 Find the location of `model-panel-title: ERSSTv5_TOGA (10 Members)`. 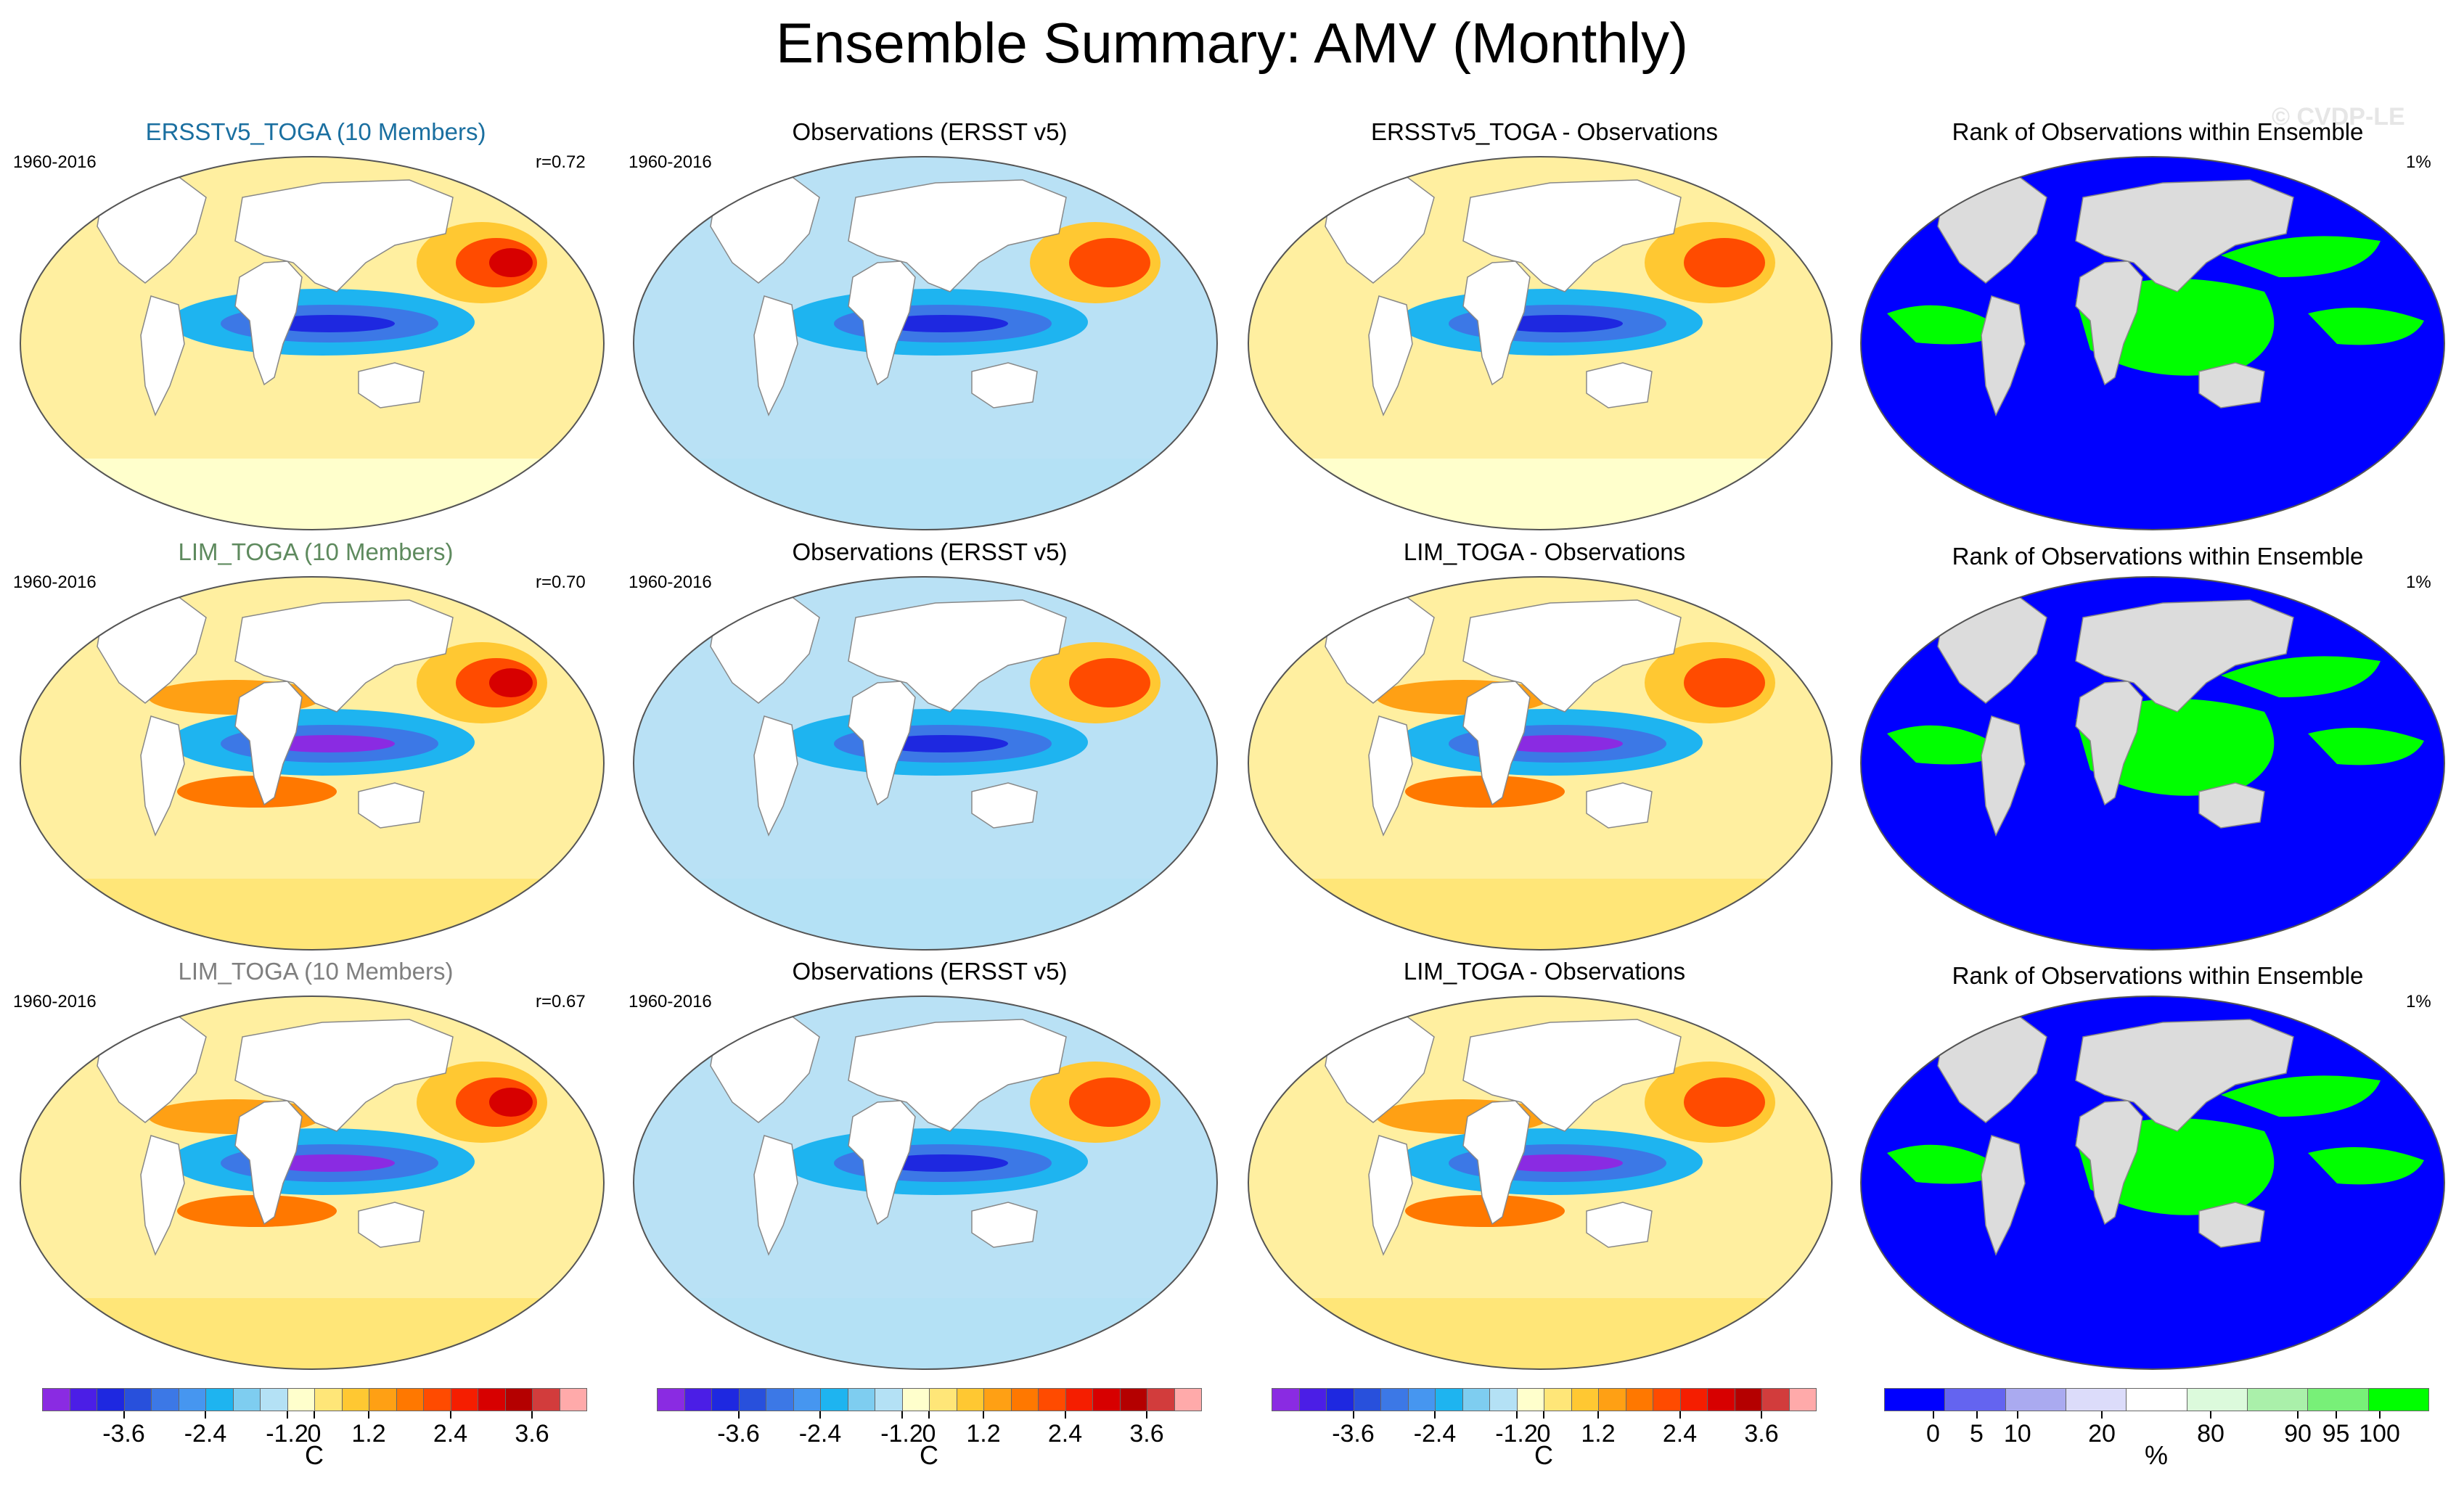

model-panel-title: ERSSTv5_TOGA (10 Members) is located at coordinates (315, 131).